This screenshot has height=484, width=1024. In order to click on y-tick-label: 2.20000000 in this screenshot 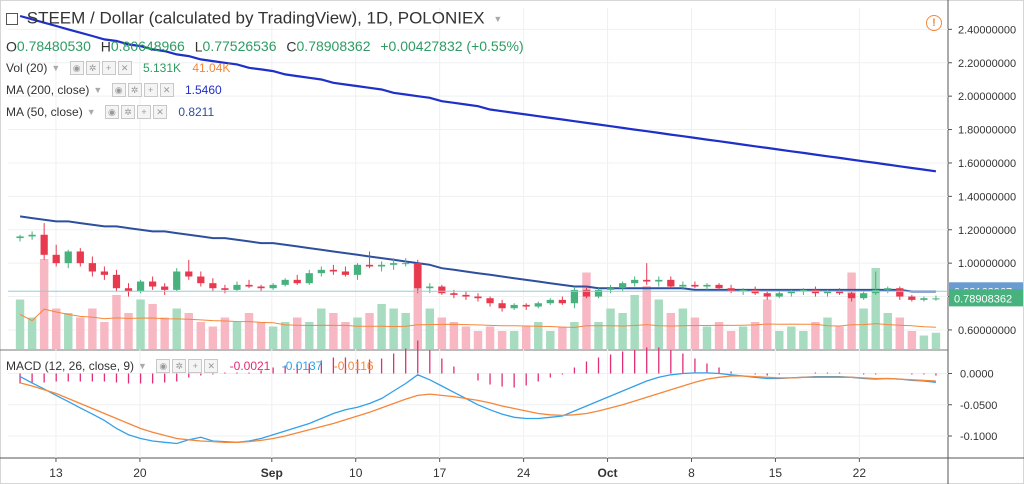, I will do `click(987, 64)`.